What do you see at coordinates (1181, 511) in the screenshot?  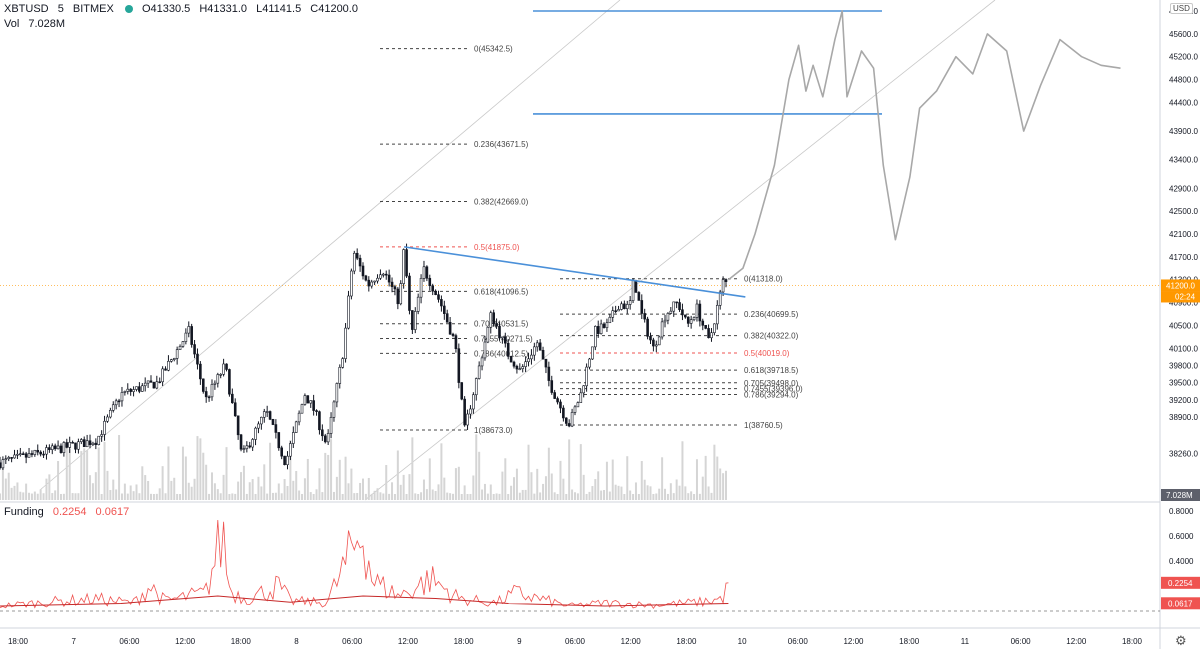 I see `funding-tick-0: 0.8000` at bounding box center [1181, 511].